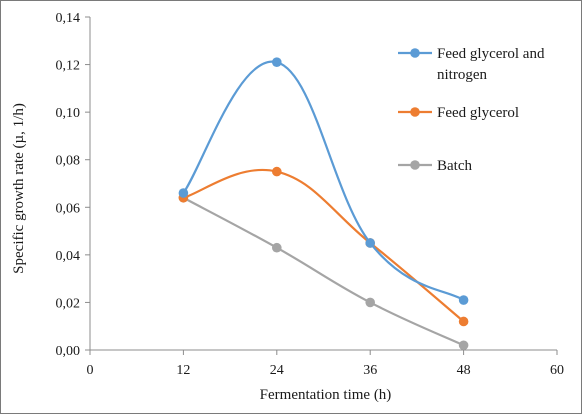 Image resolution: width=582 pixels, height=414 pixels. What do you see at coordinates (68, 161) in the screenshot?
I see `y-tick-label: 0,08` at bounding box center [68, 161].